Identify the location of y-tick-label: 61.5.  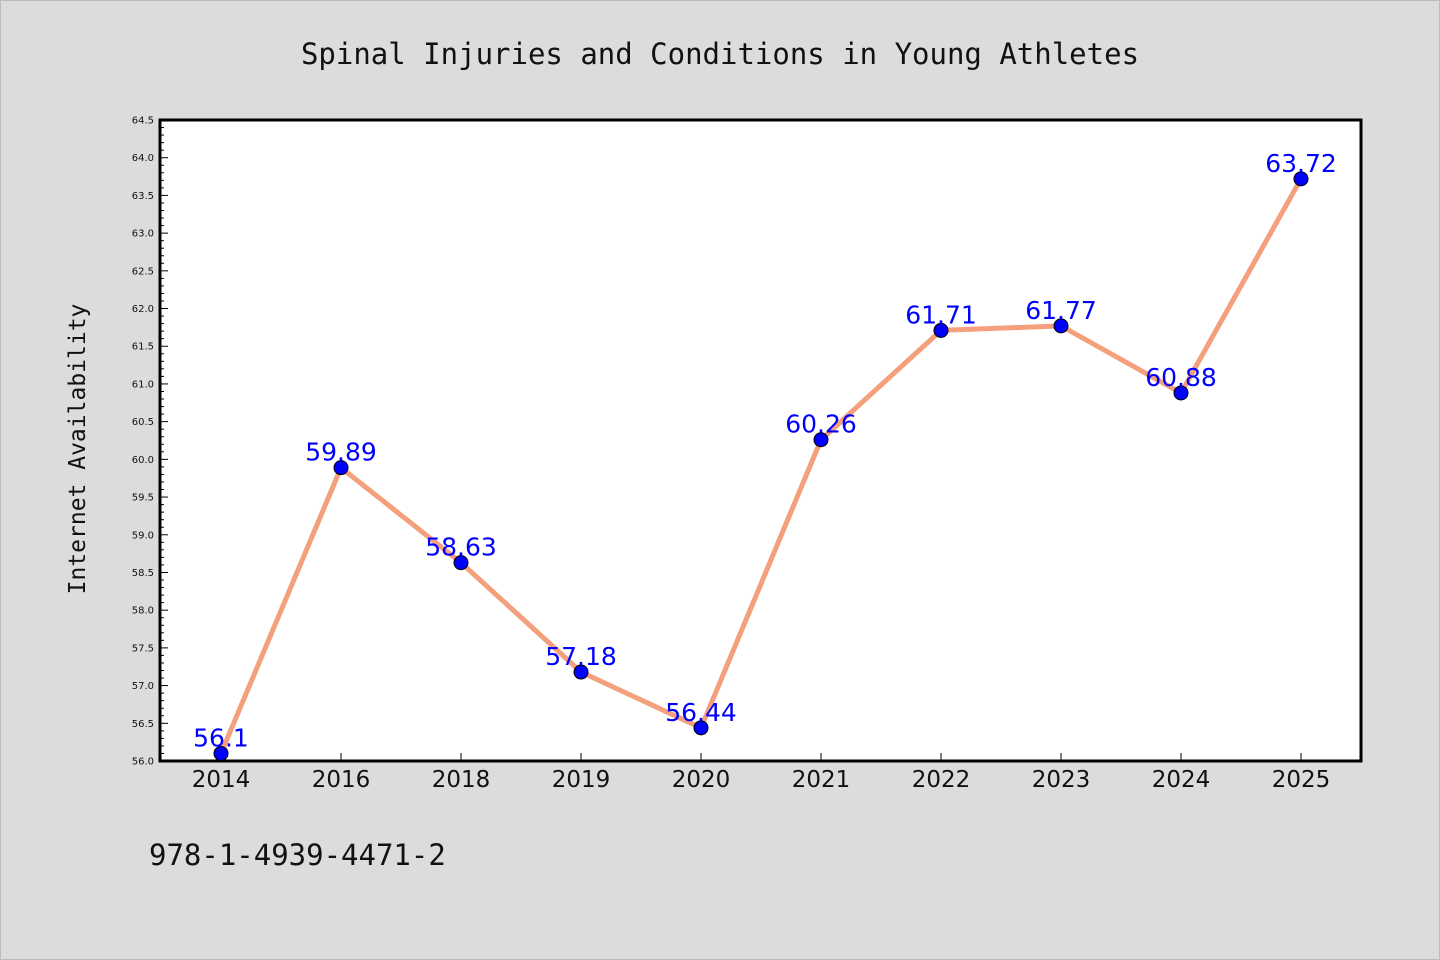
(143, 347).